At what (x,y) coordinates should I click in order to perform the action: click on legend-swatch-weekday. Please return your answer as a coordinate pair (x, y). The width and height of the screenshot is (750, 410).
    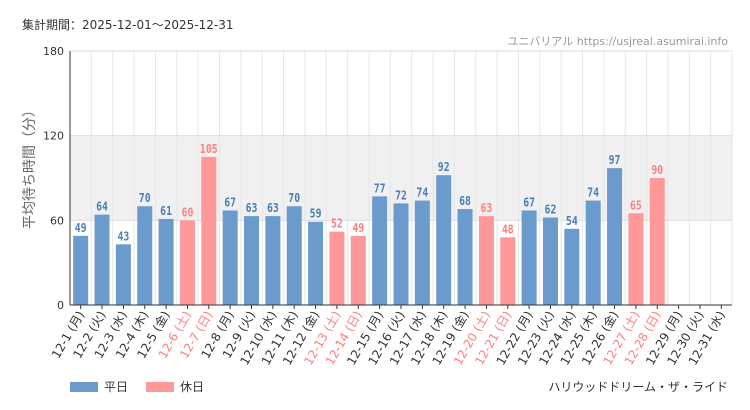
    Looking at the image, I should click on (84, 386).